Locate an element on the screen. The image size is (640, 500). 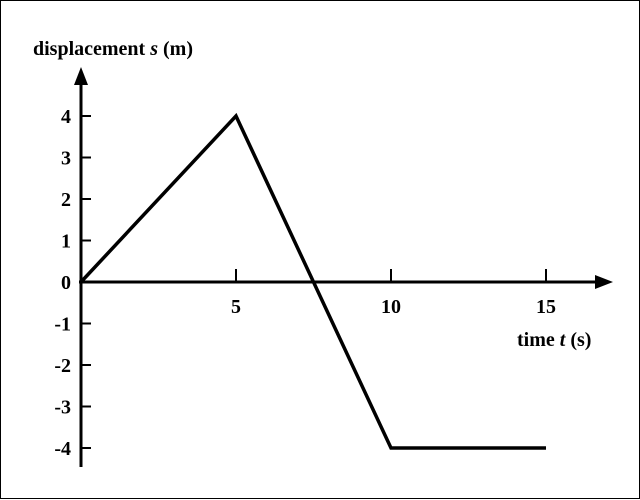
y-tick-label: -4 is located at coordinates (62, 449).